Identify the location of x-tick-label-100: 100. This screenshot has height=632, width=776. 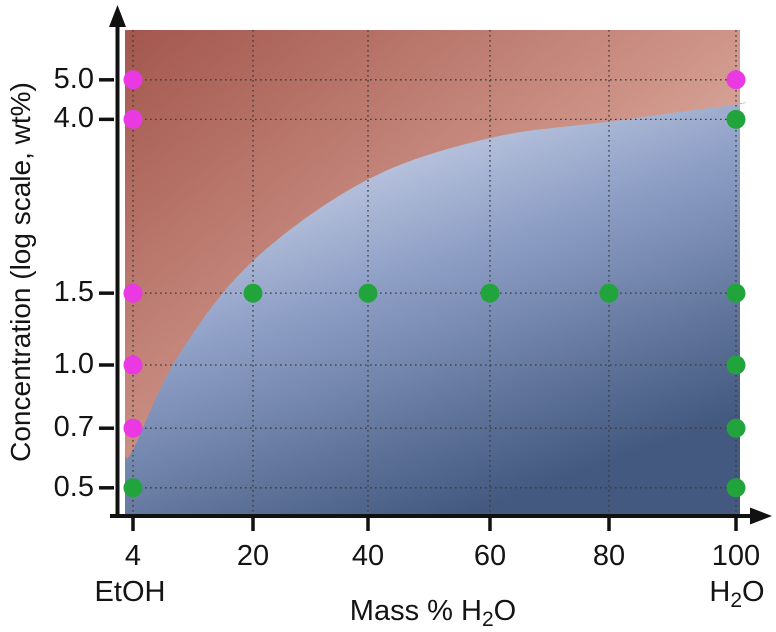
(736, 556).